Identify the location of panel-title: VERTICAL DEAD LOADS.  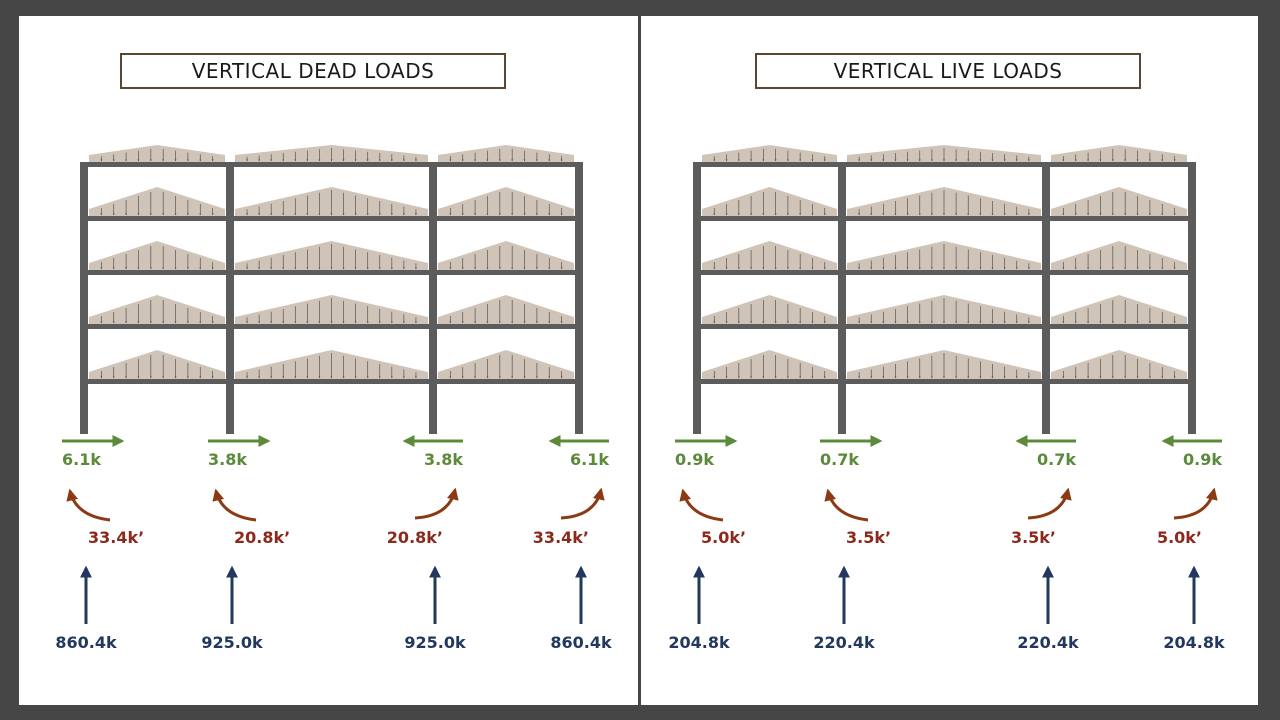
(313, 71).